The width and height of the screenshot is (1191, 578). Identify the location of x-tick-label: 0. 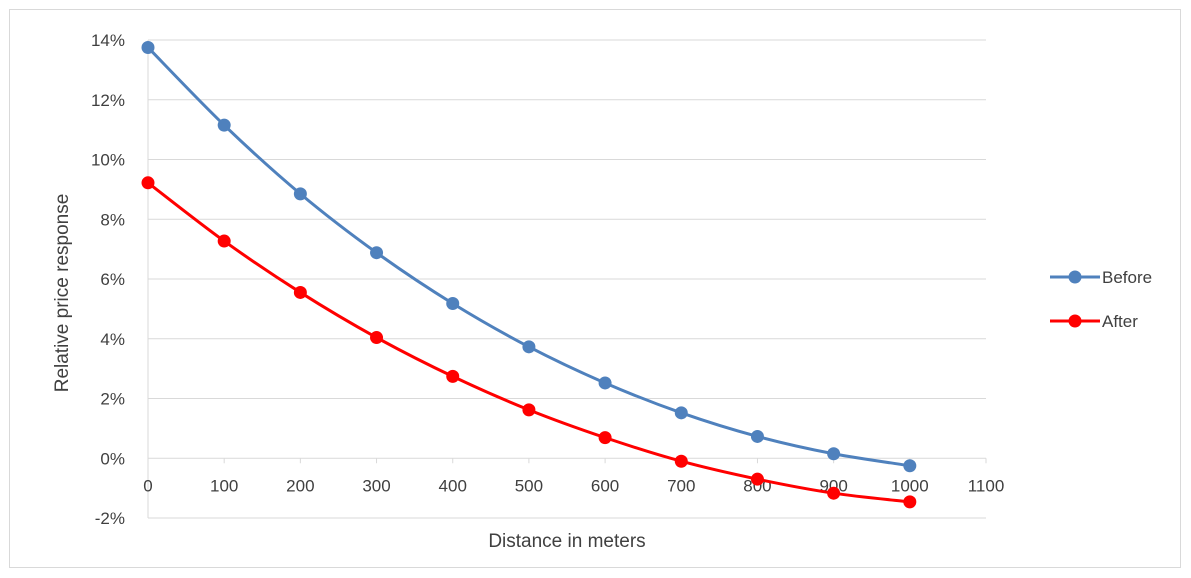
(147, 485).